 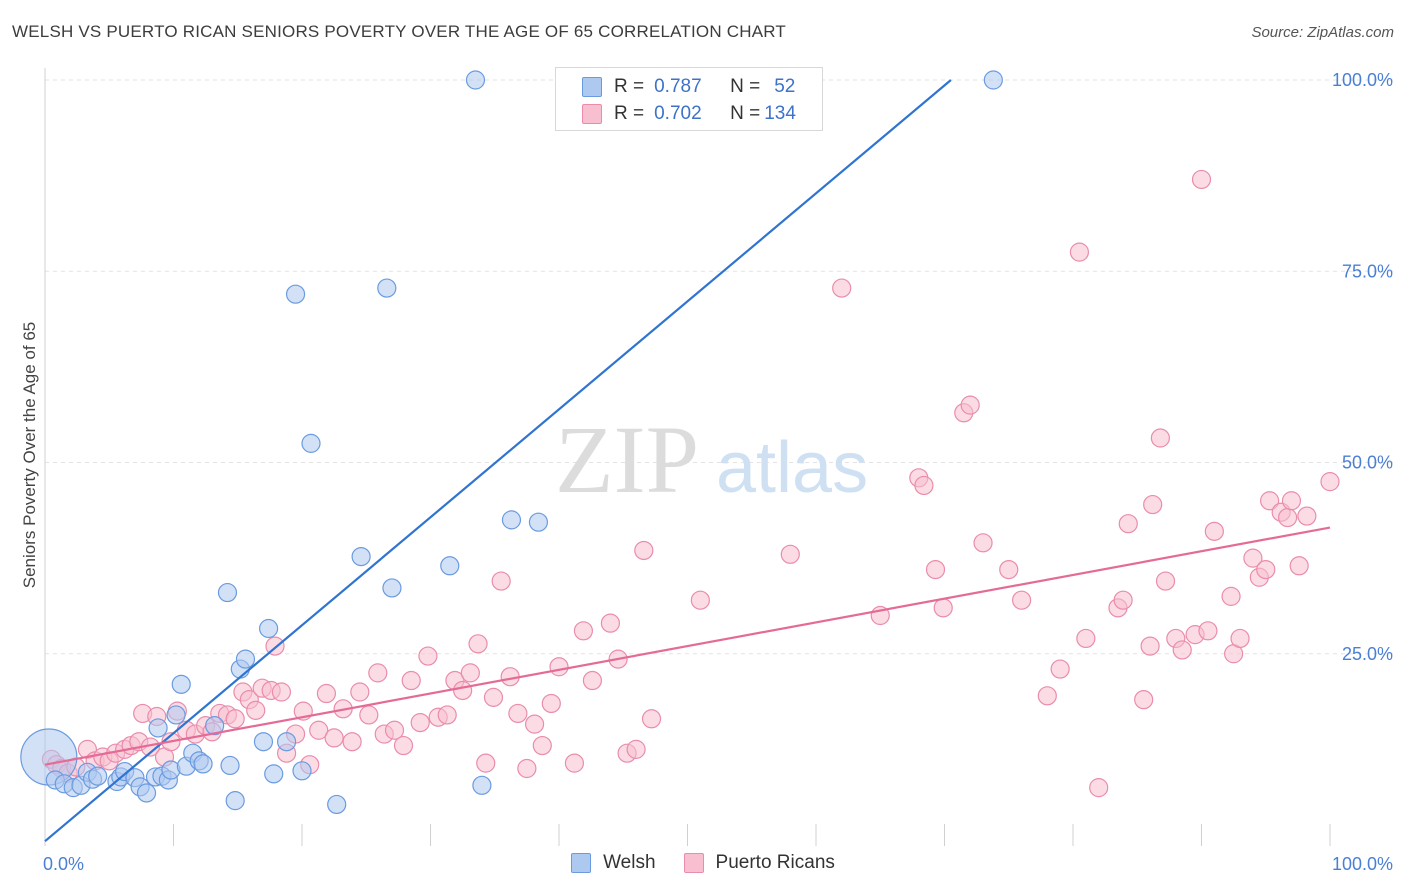 What do you see at coordinates (792, 468) in the screenshot?
I see `watermark-atlas: atlas` at bounding box center [792, 468].